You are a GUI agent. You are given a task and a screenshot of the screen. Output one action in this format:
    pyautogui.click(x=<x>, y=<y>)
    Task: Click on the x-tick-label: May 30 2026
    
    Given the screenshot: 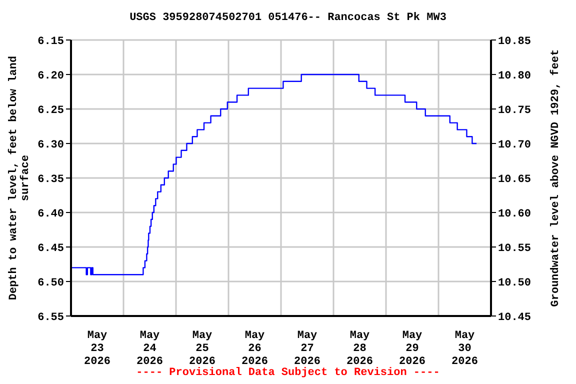 What is the action you would take?
    pyautogui.click(x=465, y=349)
    